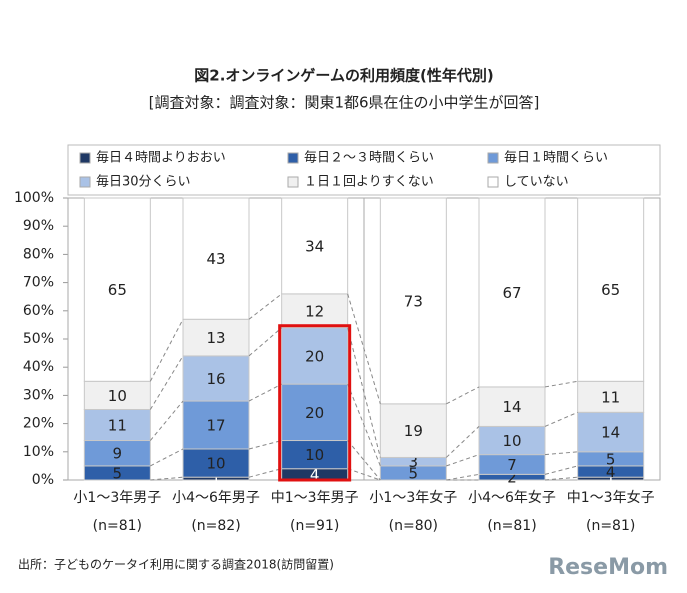 This screenshot has height=593, width=687. What do you see at coordinates (38, 395) in the screenshot?
I see `y-tick-label: 30%` at bounding box center [38, 395].